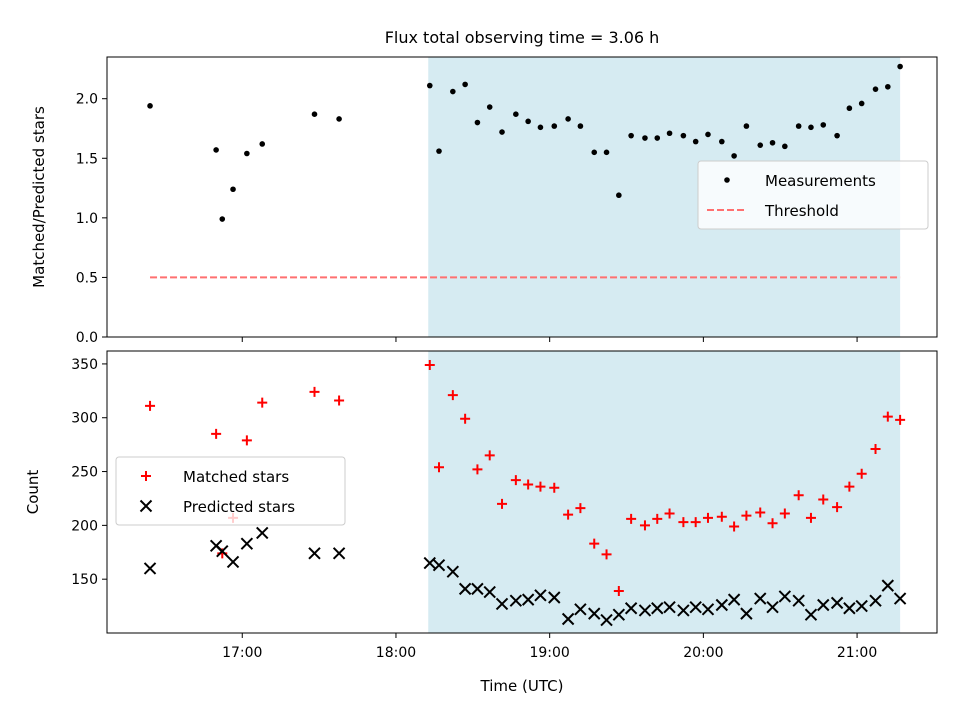 The width and height of the screenshot is (960, 720). What do you see at coordinates (87, 159) in the screenshot?
I see `y-tick-label: 1.5` at bounding box center [87, 159].